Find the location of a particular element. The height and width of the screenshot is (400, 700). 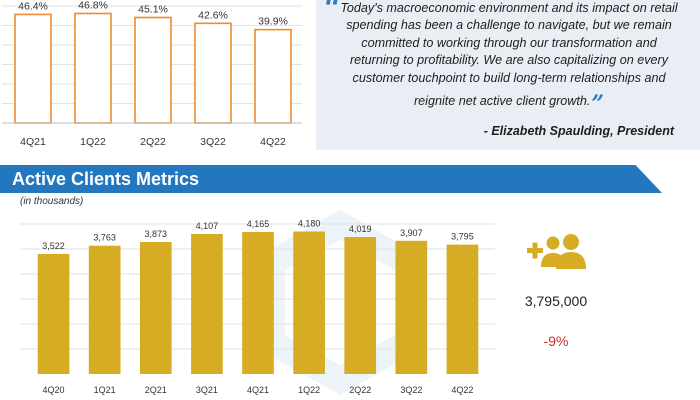

active-clients-value: 3,795,000 is located at coordinates (556, 301).